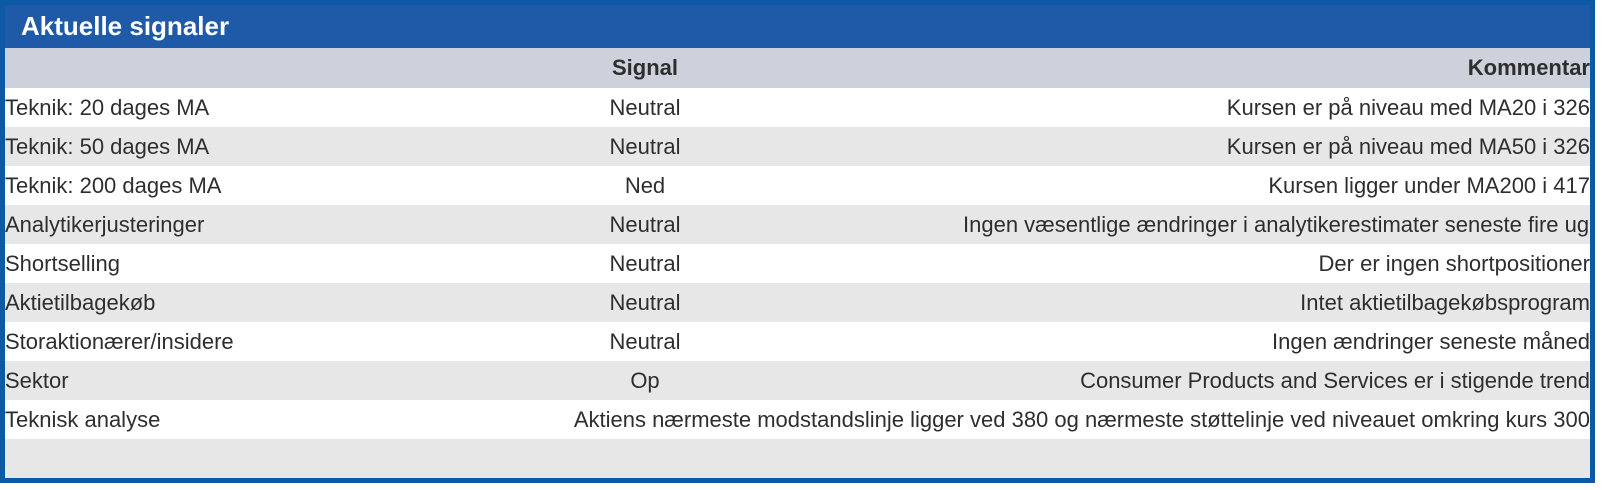 The image size is (1603, 490). Describe the element at coordinates (645, 185) in the screenshot. I see `signal-value: Ned` at that location.